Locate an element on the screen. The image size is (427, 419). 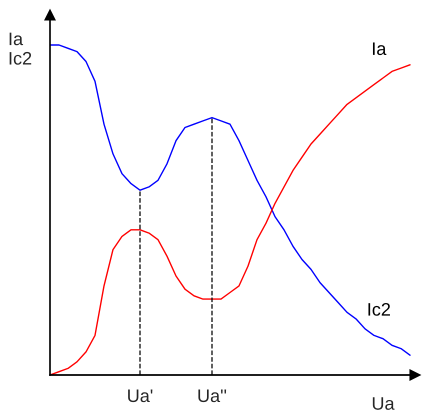
series-label: Ic2 is located at coordinates (379, 309).